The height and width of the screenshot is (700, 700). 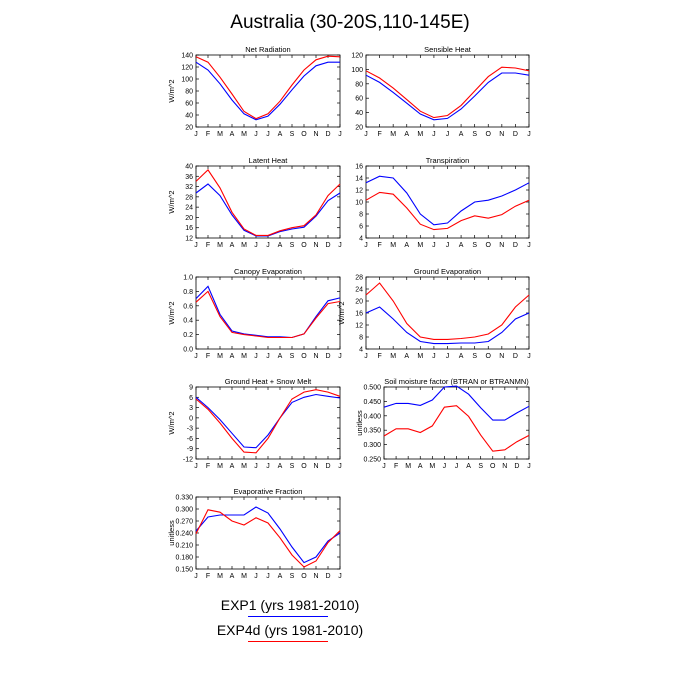 I want to click on y-tick-label: 60, so click(x=359, y=99).